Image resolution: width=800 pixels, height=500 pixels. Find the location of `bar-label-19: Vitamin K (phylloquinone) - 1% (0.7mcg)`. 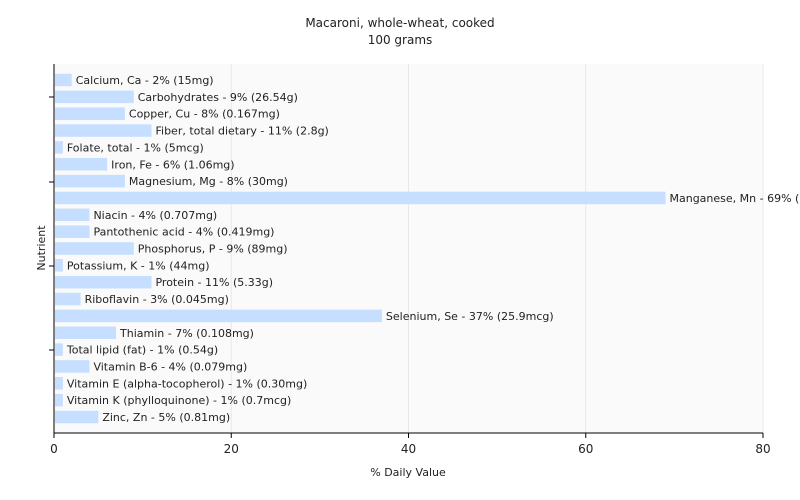

bar-label-19: Vitamin K (phylloquinone) - 1% (0.7mcg) is located at coordinates (179, 400).